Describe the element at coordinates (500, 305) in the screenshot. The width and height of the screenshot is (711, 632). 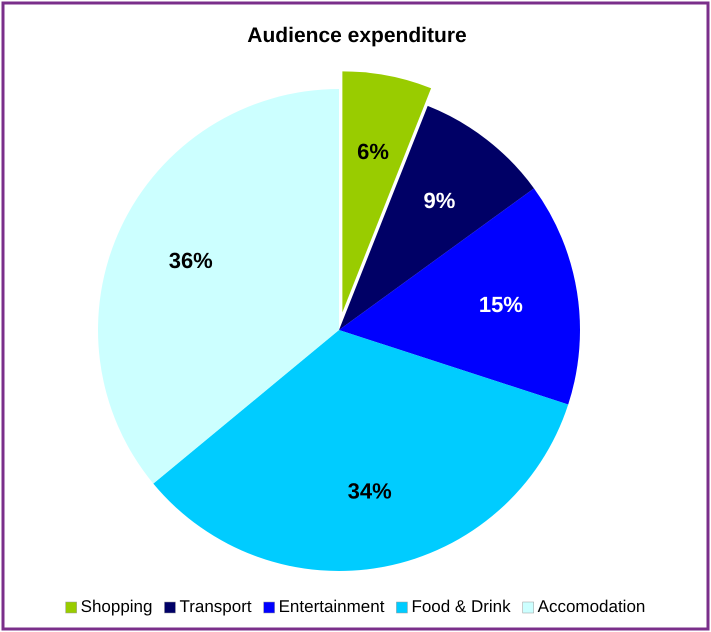
I see `data-label: 15%` at that location.